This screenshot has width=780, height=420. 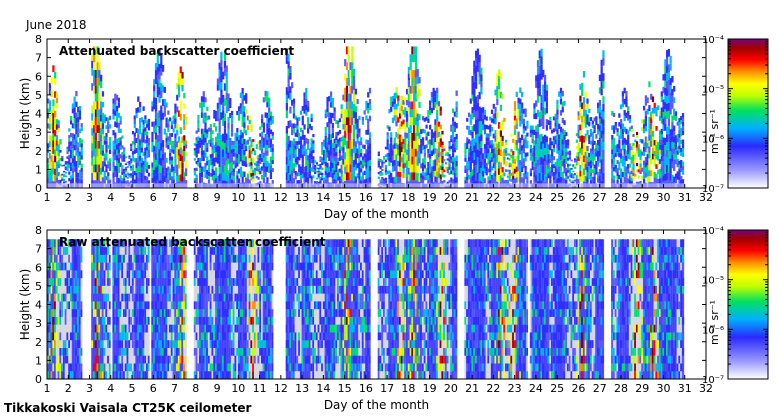 What do you see at coordinates (56, 25) in the screenshot?
I see `month-label: June 2018` at bounding box center [56, 25].